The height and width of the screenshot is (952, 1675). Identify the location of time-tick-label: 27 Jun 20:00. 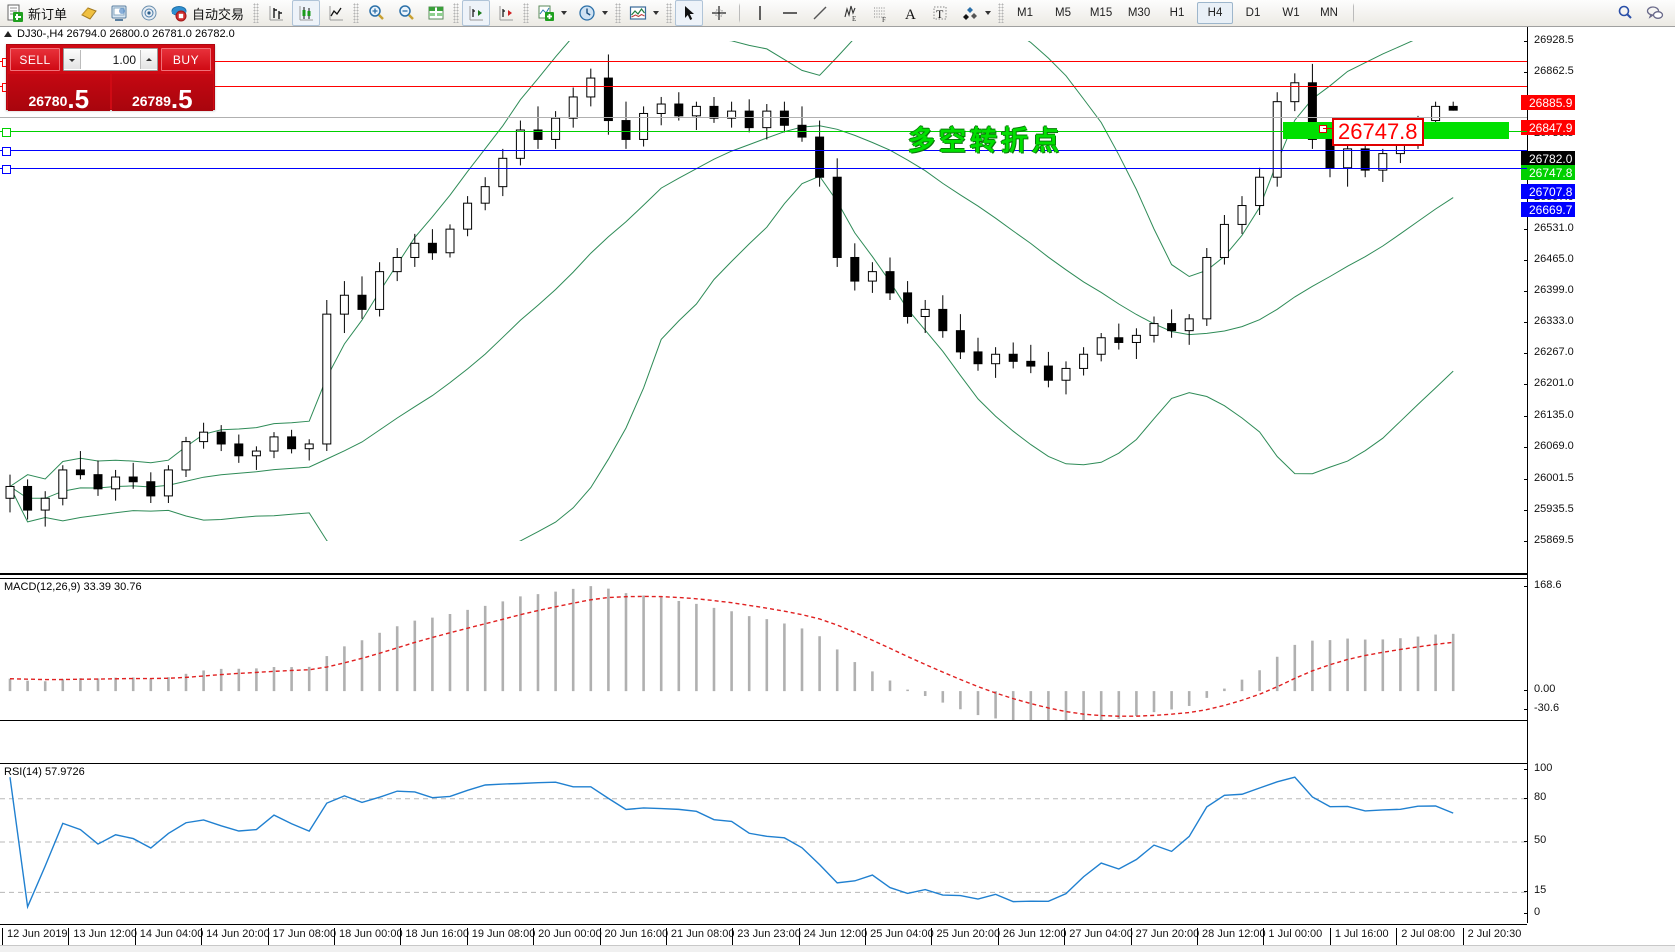
(1164, 937).